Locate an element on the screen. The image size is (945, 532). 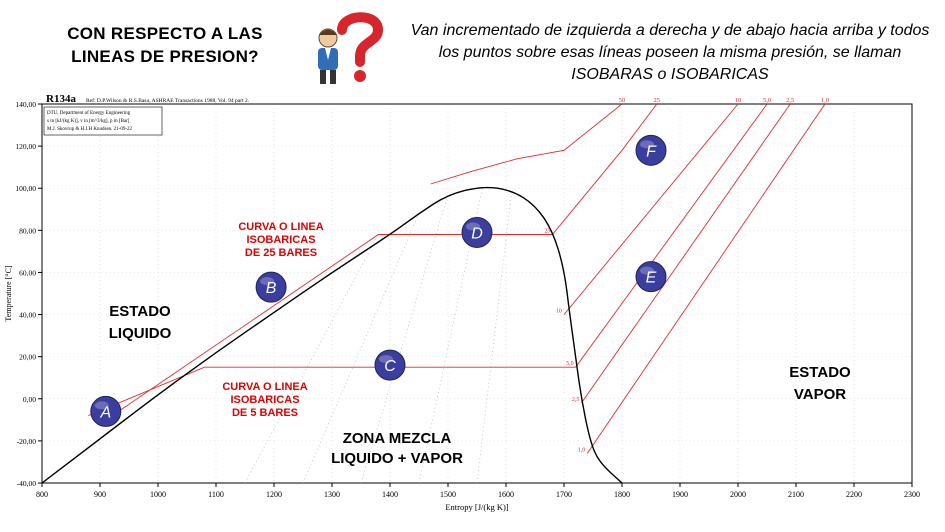
state-point-label: F is located at coordinates (651, 151).